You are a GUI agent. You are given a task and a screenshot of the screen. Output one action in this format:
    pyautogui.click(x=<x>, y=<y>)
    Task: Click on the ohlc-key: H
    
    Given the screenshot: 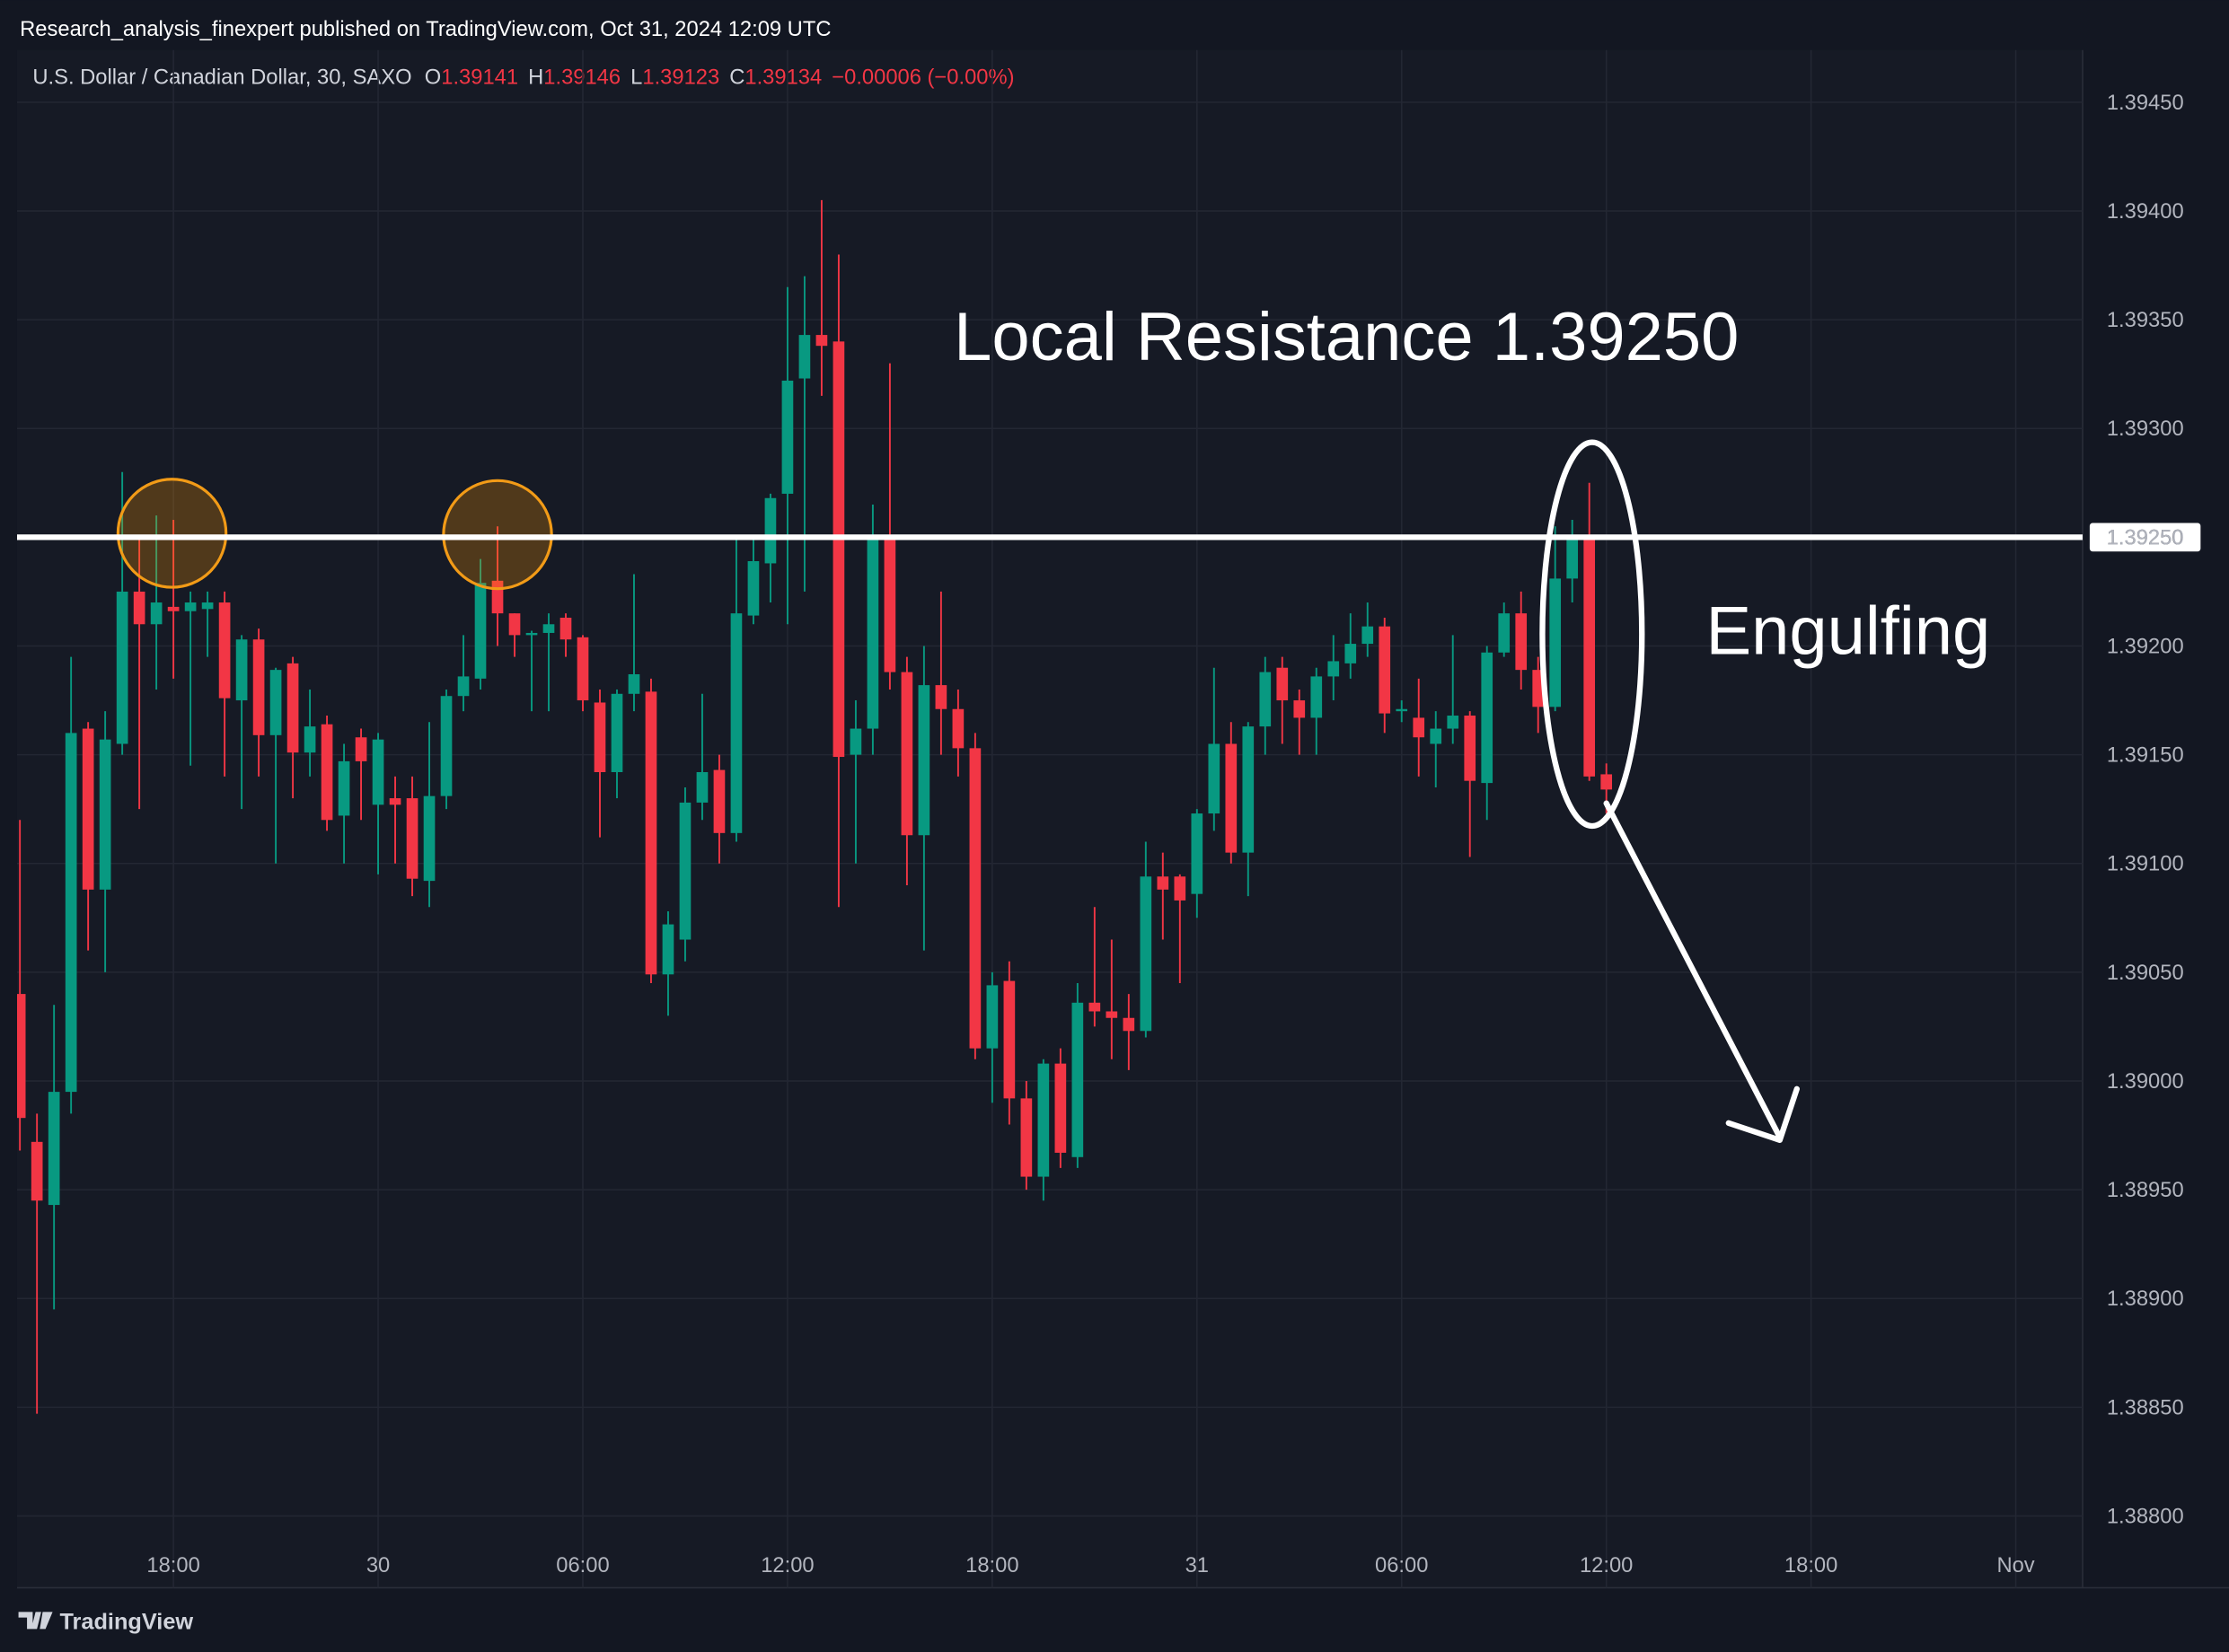 What is the action you would take?
    pyautogui.click(x=535, y=78)
    